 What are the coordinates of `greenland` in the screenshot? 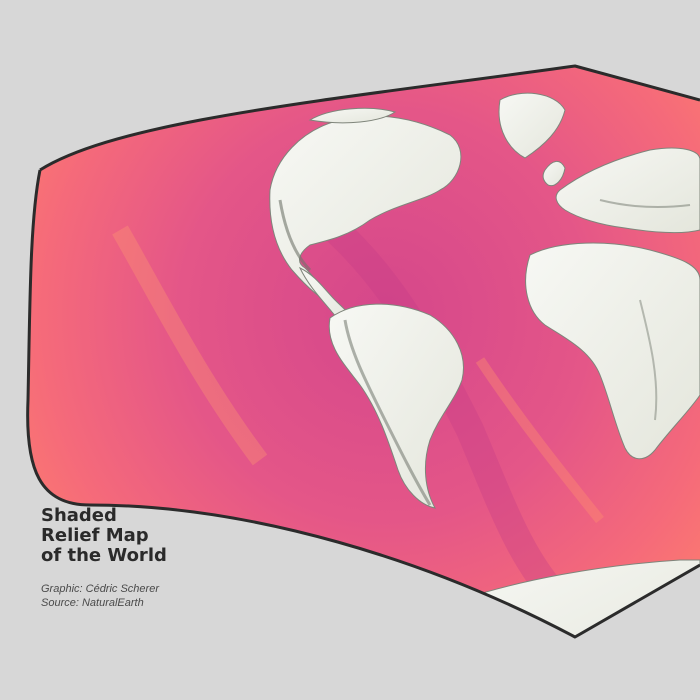 It's located at (532, 125).